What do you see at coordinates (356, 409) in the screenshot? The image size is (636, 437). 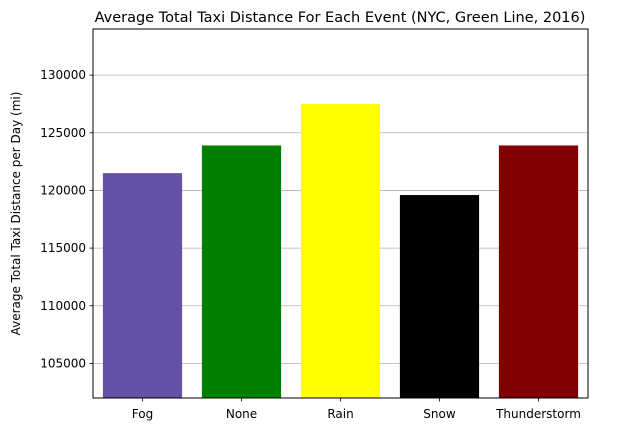 I see `x-axis-ticks: Fog None Rain Snow Thunderstorm` at bounding box center [356, 409].